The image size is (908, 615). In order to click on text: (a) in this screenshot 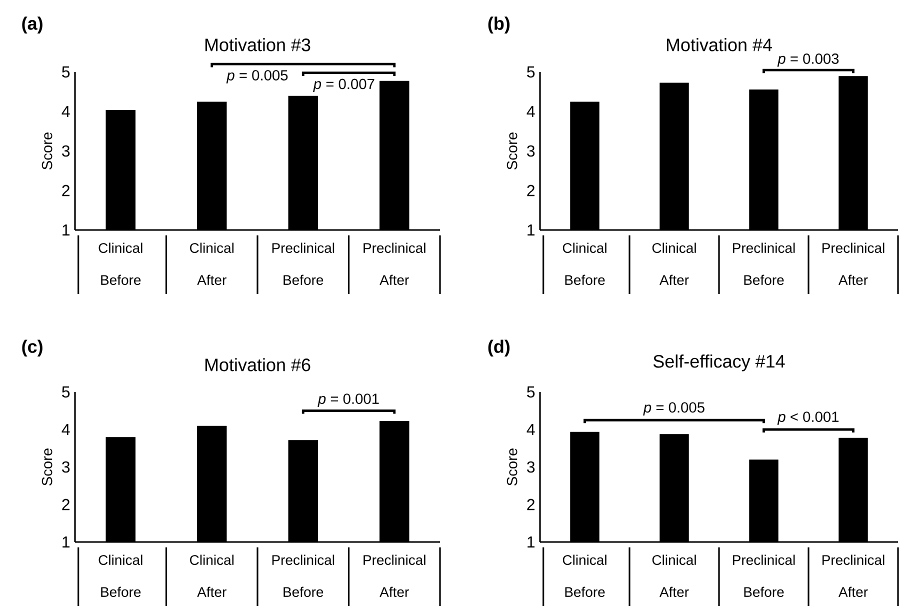, I will do `click(32, 25)`.